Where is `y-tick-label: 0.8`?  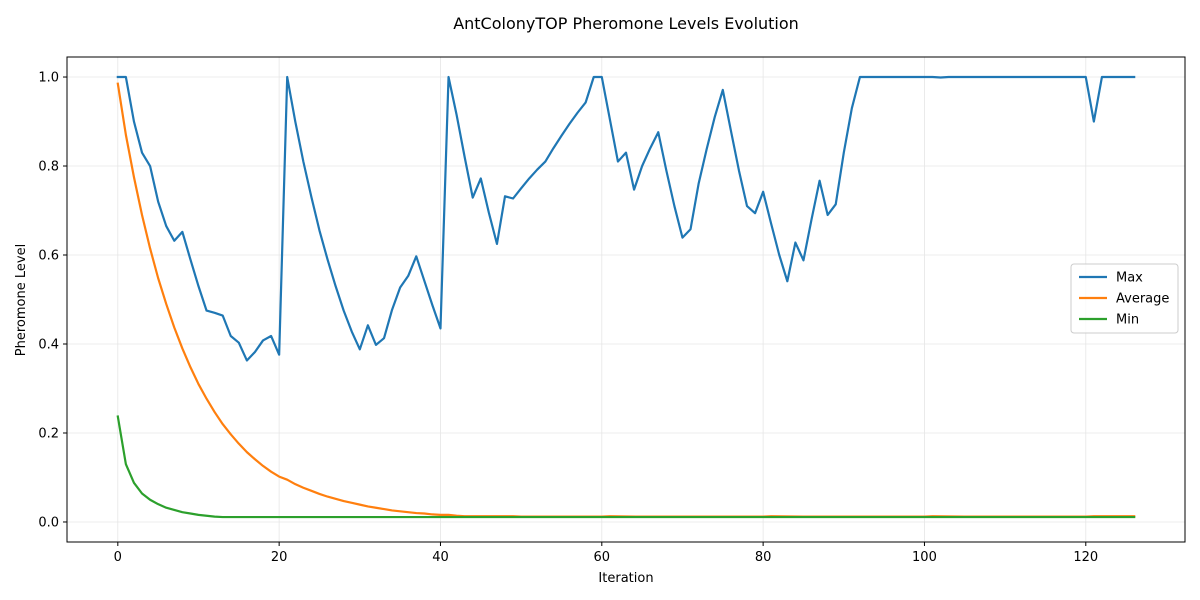 y-tick-label: 0.8 is located at coordinates (48, 167).